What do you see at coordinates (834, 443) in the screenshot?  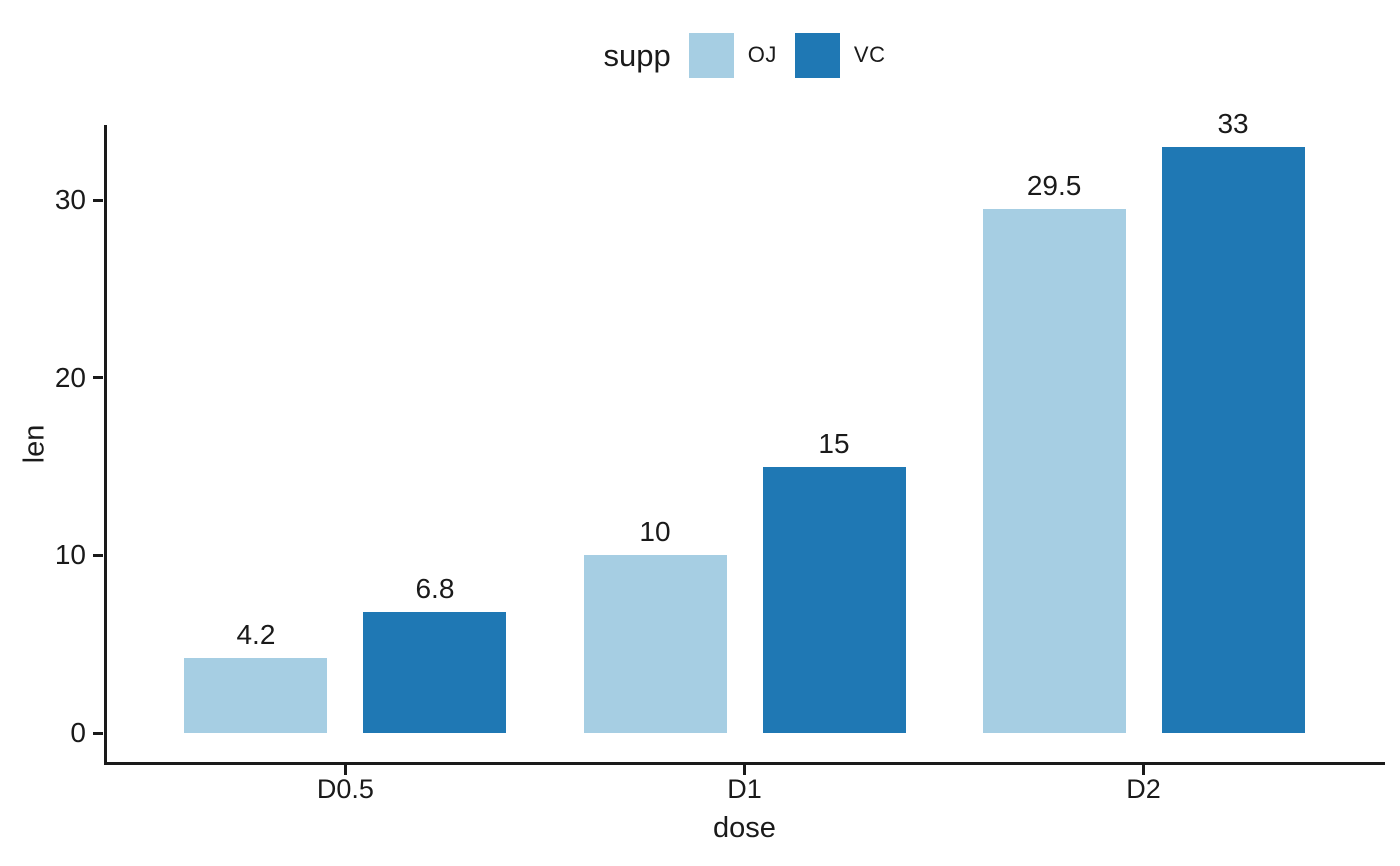 I see `bar-value-label: 15` at bounding box center [834, 443].